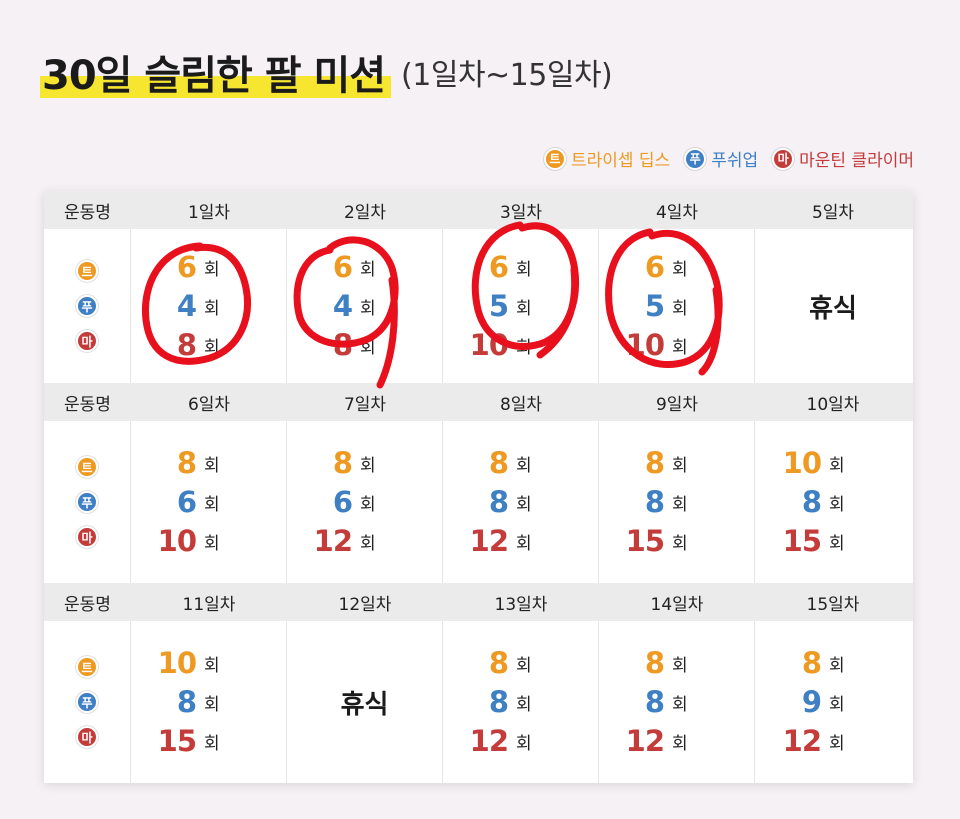  I want to click on header-row: 운동명 1일차 2일차 3일차 4일차 5일차, so click(478, 210).